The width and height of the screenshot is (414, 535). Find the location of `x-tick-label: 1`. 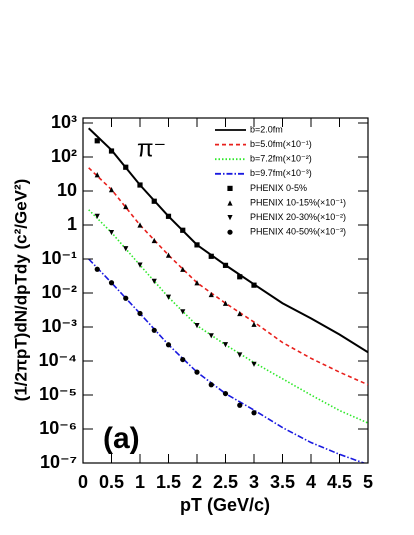

x-tick-label: 1 is located at coordinates (140, 482).